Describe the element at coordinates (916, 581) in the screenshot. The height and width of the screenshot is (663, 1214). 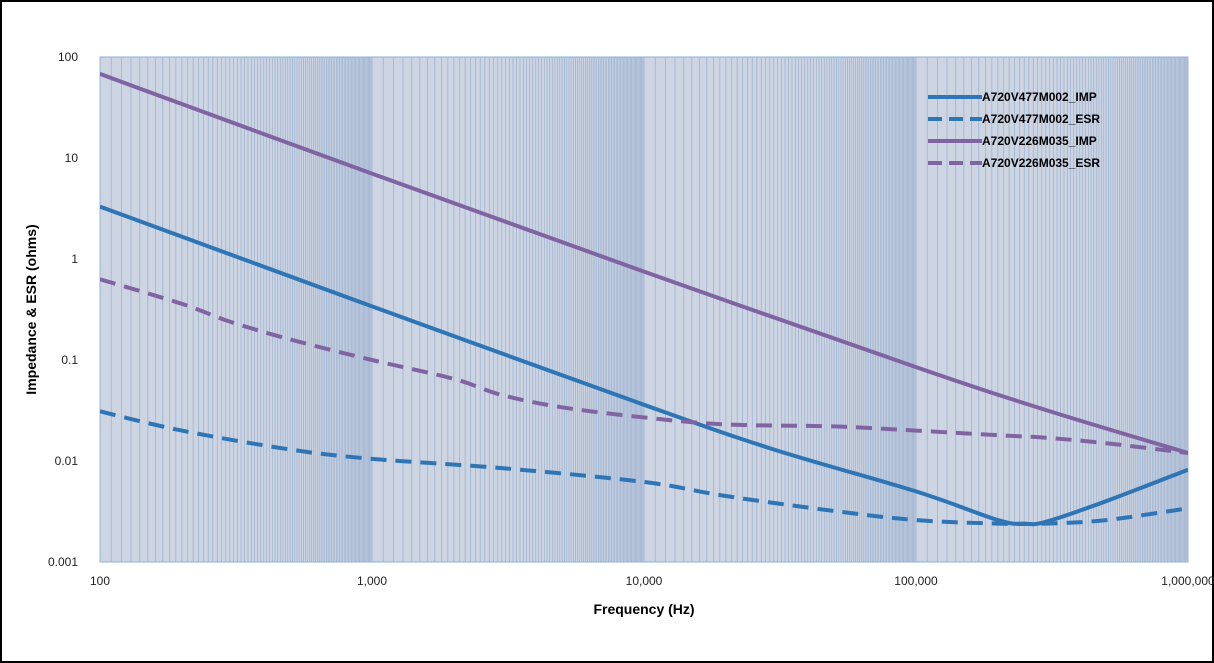
I see `x-tick-label: 100,000` at that location.